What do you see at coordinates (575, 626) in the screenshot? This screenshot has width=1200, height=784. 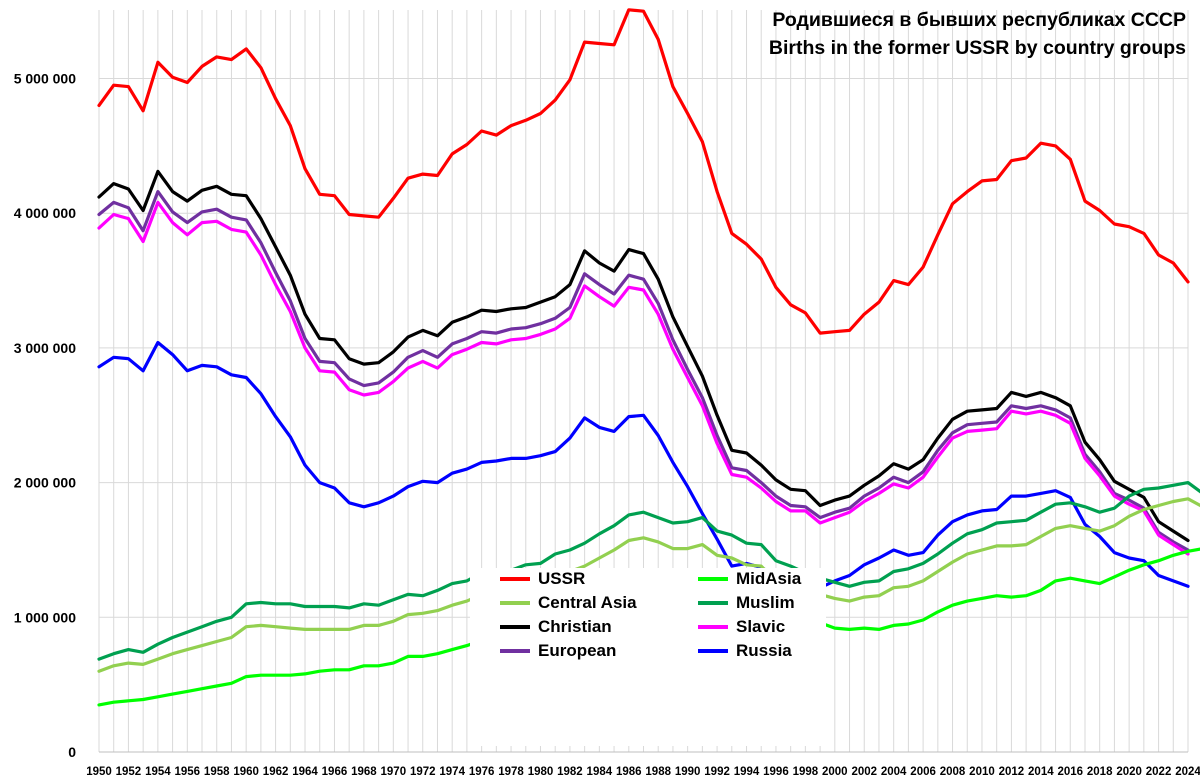 I see `legend-label: Christian` at bounding box center [575, 626].